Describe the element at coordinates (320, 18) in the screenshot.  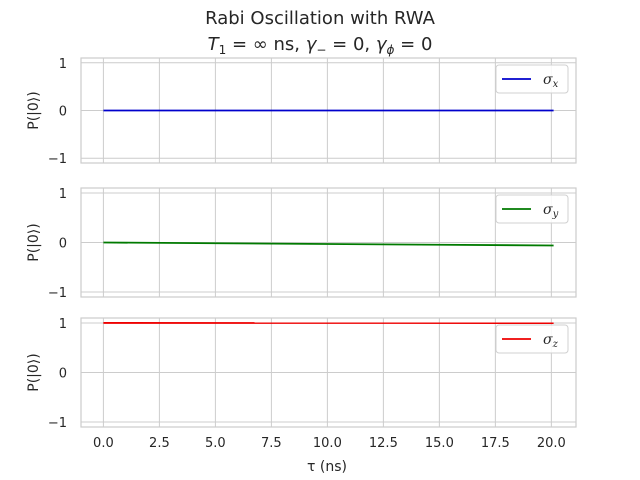
I see `chart-title: Rabi Oscillation with RWA` at that location.